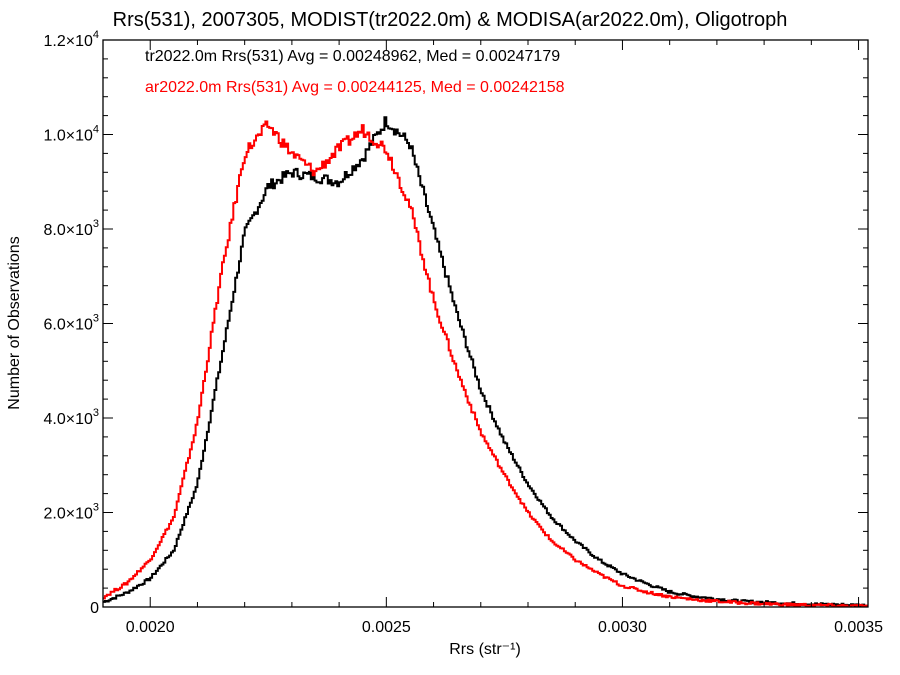  Describe the element at coordinates (485, 649) in the screenshot. I see `x-axis-label: Rrs (str⁻¹)` at that location.